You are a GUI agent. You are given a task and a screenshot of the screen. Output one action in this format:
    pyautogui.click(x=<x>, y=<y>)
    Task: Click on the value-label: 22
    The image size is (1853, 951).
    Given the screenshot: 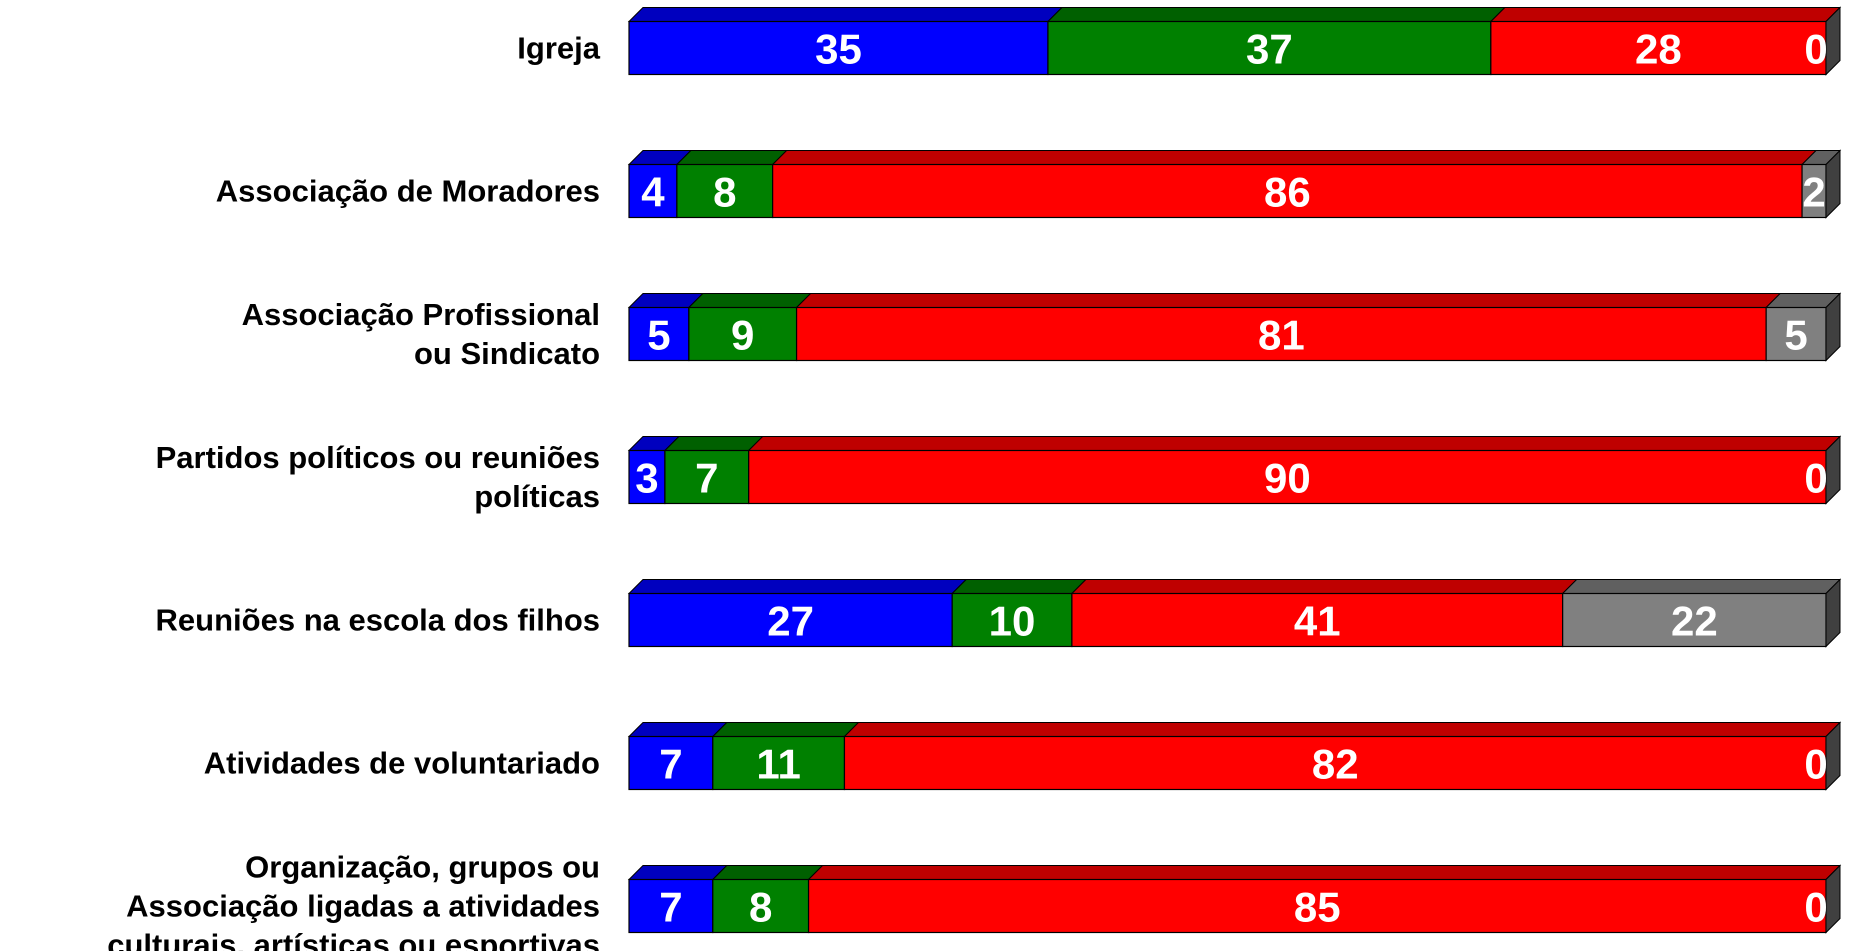 What is the action you would take?
    pyautogui.click(x=1694, y=621)
    